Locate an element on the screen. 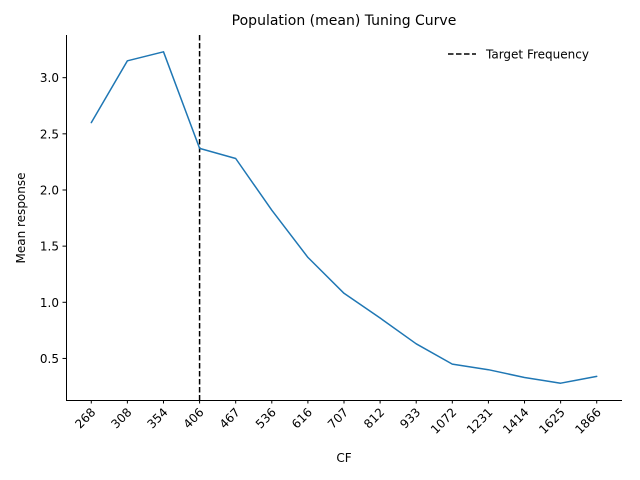 The width and height of the screenshot is (640, 480). y-tick-label: 2.0 is located at coordinates (49, 190).